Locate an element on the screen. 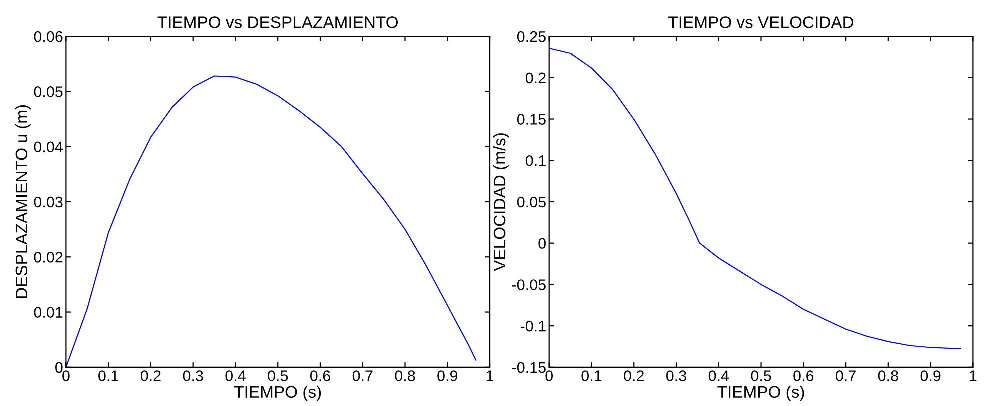 The image size is (988, 406). chart-title: TIEMPO vs VELOCIDAD is located at coordinates (761, 22).